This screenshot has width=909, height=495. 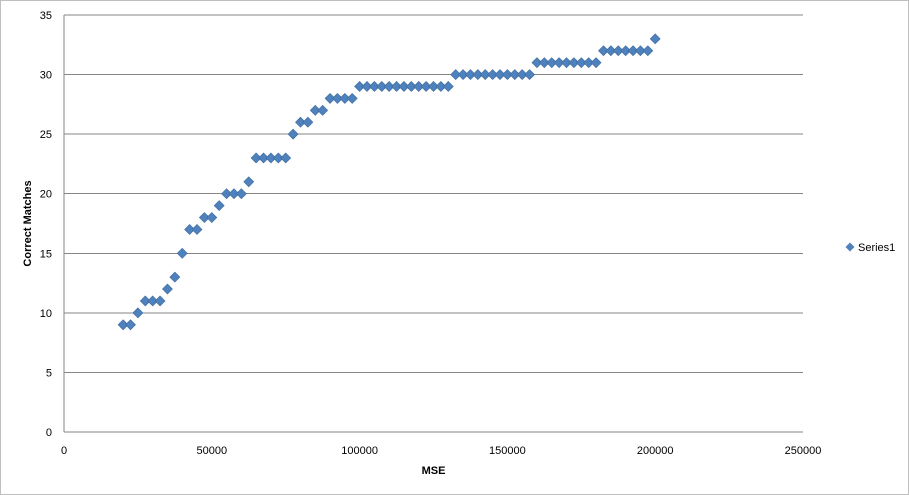 I want to click on legend-marker-series1, so click(x=850, y=247).